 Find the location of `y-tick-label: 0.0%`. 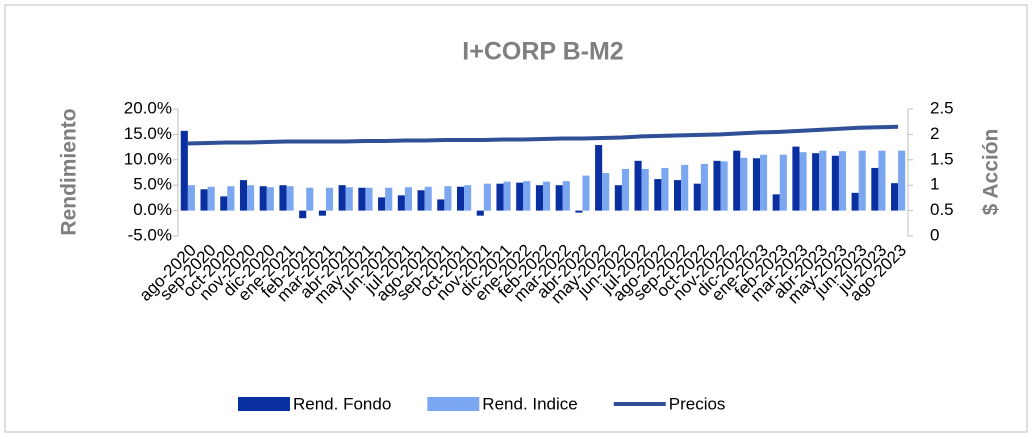

y-tick-label: 0.0% is located at coordinates (152, 209).